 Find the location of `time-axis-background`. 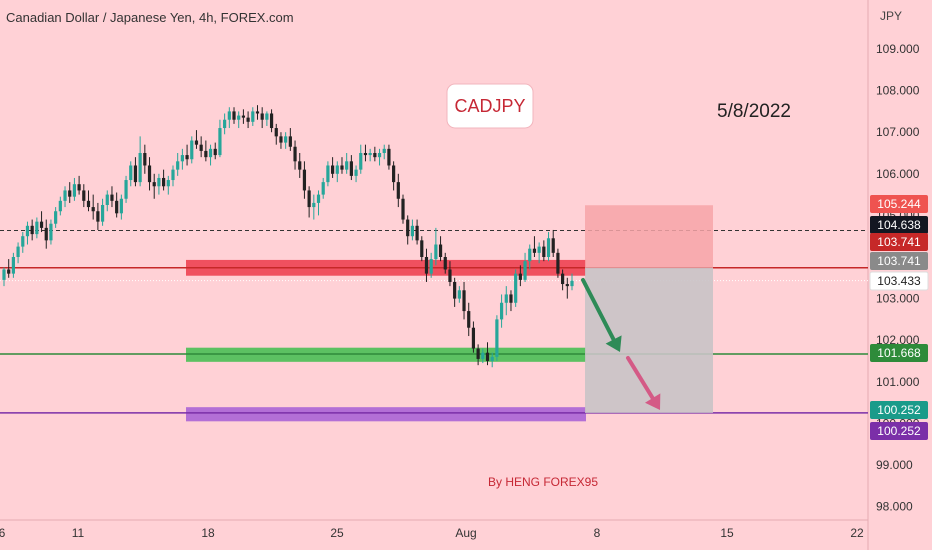

time-axis-background is located at coordinates (434, 535).